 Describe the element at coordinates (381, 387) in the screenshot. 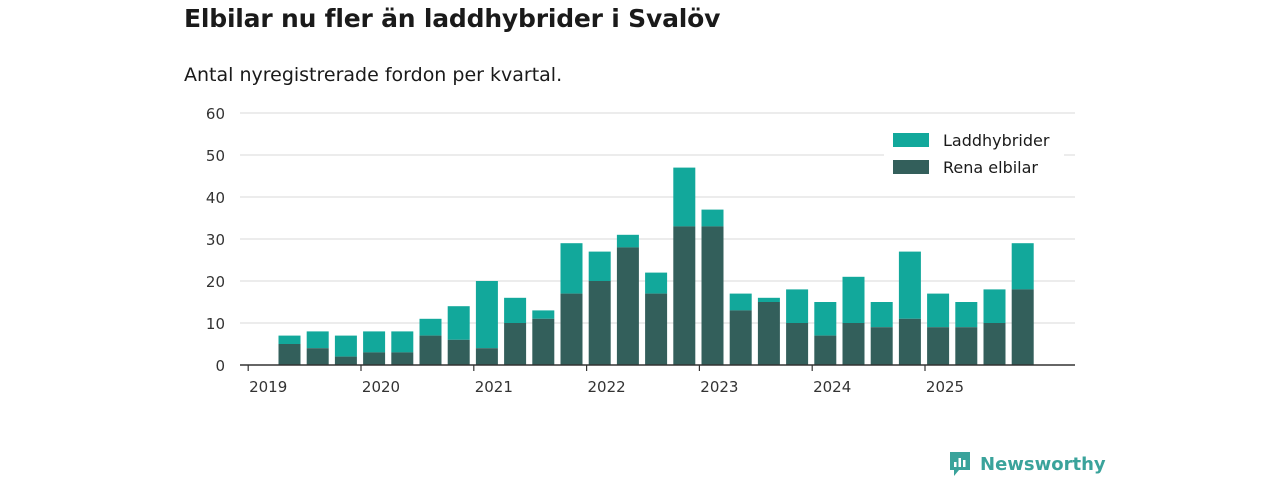

I see `x-tick-label: 2020` at that location.